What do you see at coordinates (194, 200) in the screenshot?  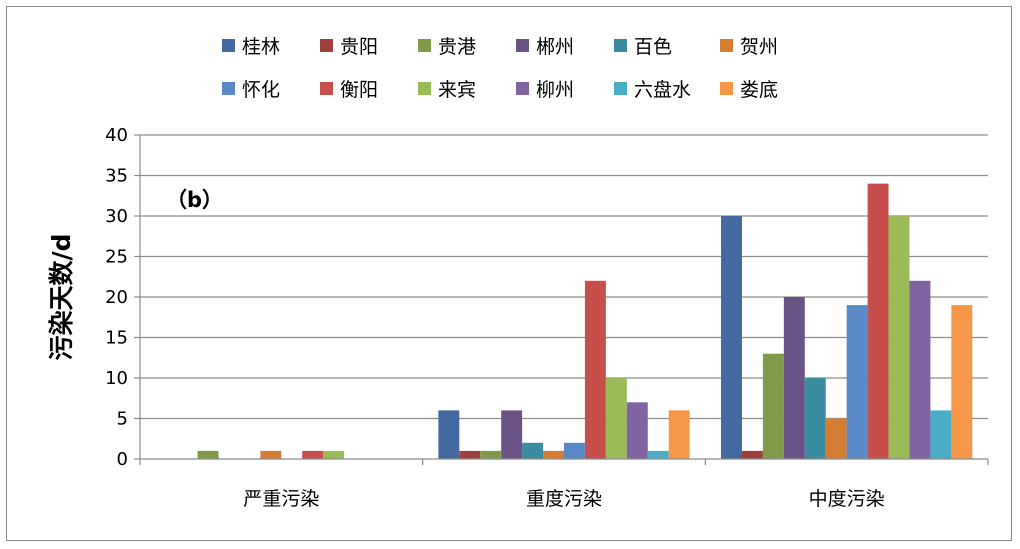 I see `panel-annotation: （b）` at bounding box center [194, 200].